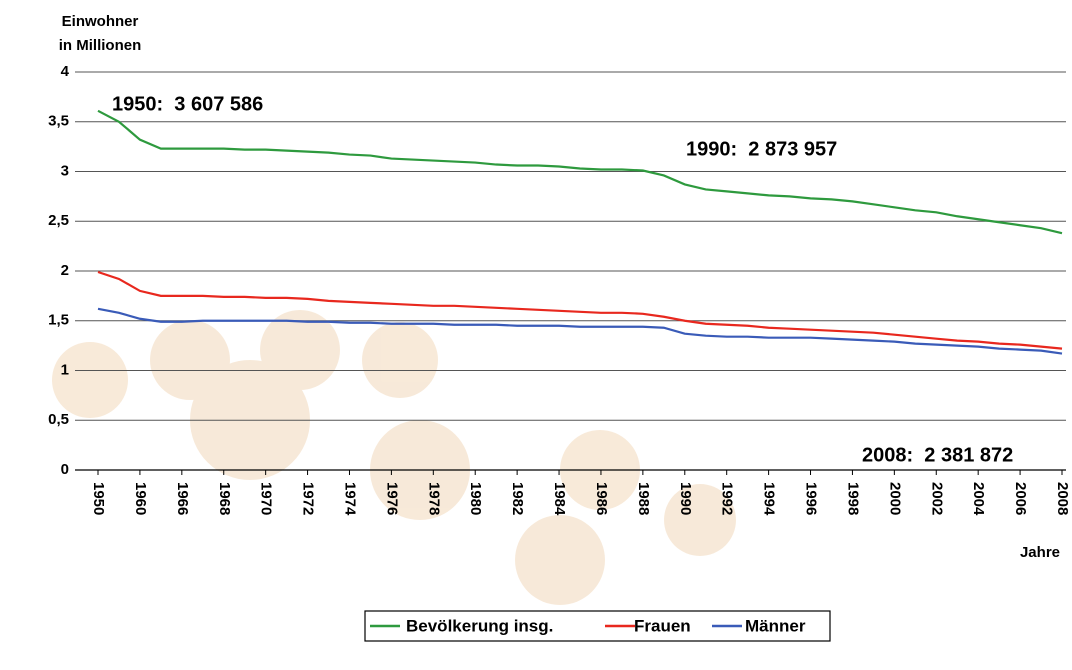 This screenshot has width=1072, height=670. What do you see at coordinates (140, 498) in the screenshot?
I see `x-tick-label: 1960` at bounding box center [140, 498].